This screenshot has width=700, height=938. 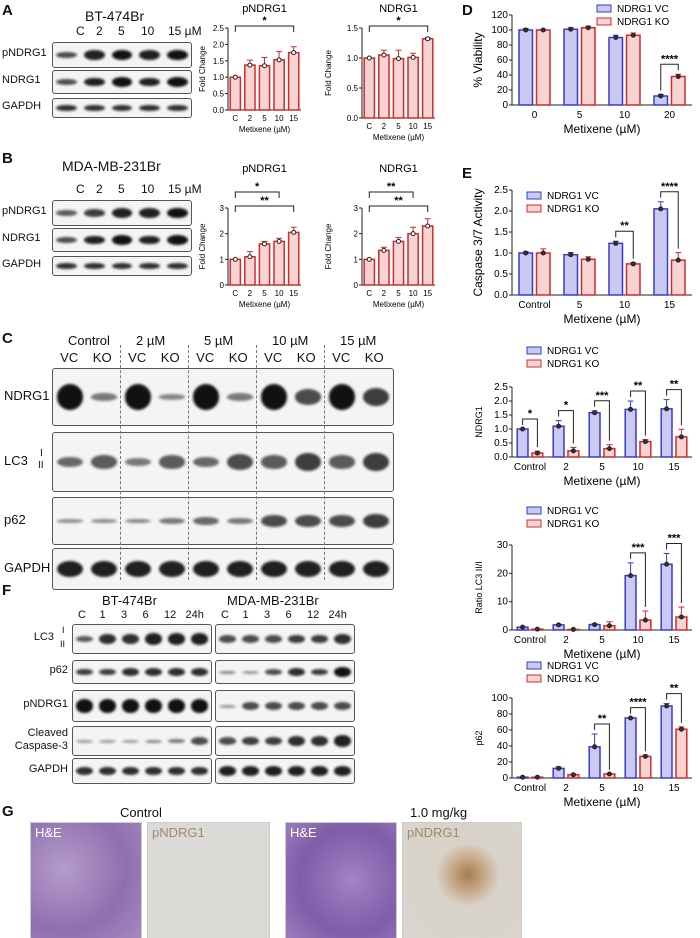 I want to click on legend-label: NDRG1 KO, so click(x=573, y=209).